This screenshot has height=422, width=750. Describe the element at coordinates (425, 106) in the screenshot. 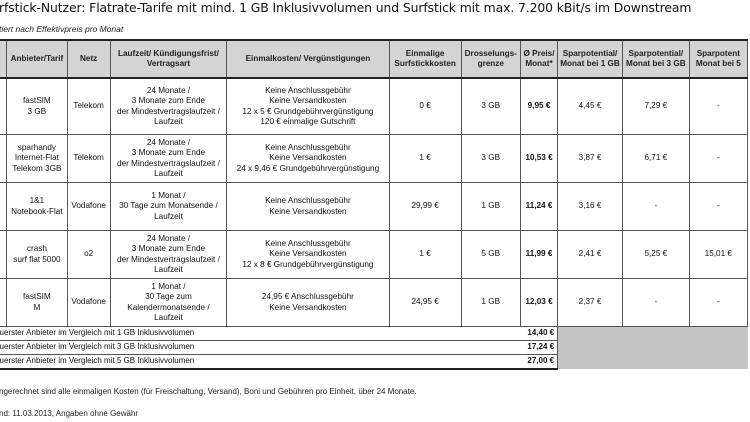

I see `table-cell: 0 €` at that location.